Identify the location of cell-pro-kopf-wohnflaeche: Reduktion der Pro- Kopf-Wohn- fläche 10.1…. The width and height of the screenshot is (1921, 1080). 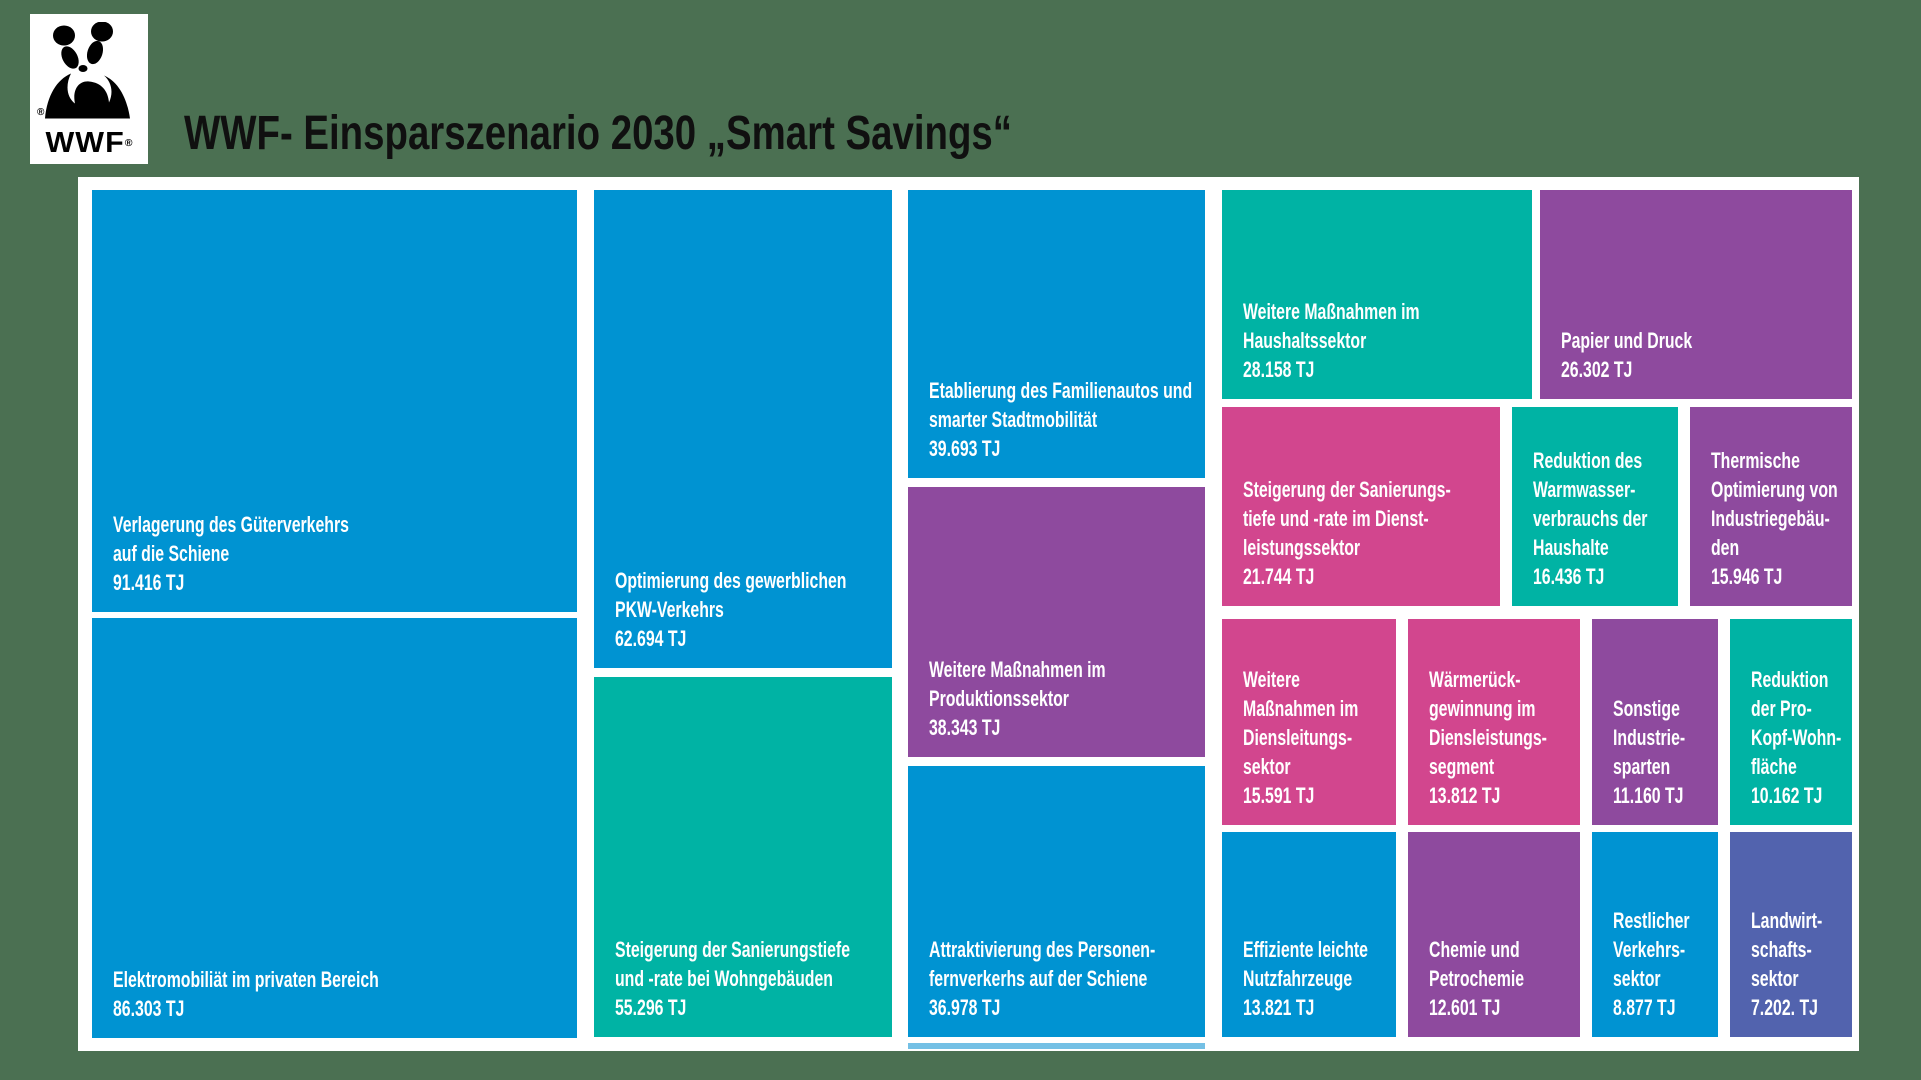
(1791, 722).